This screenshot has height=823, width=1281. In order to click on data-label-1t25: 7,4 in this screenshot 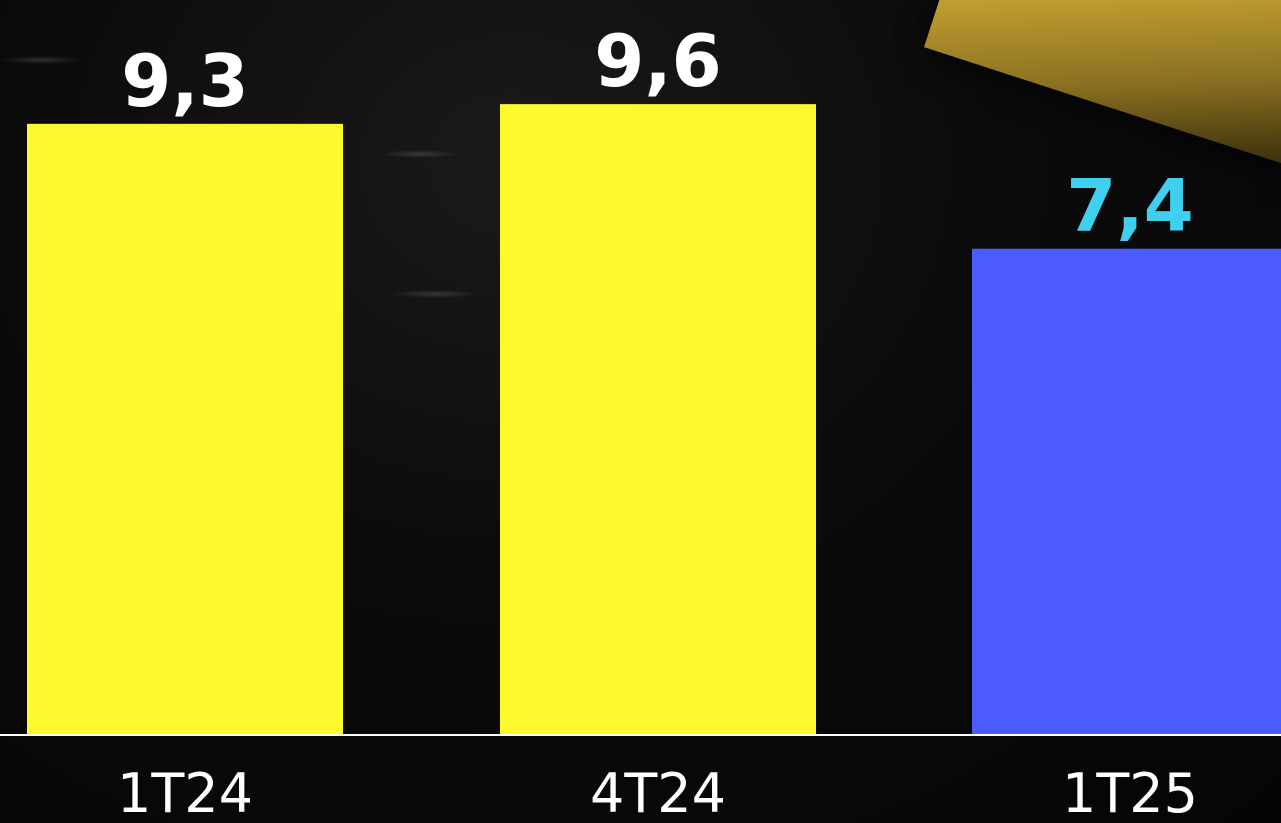, I will do `click(1130, 206)`.